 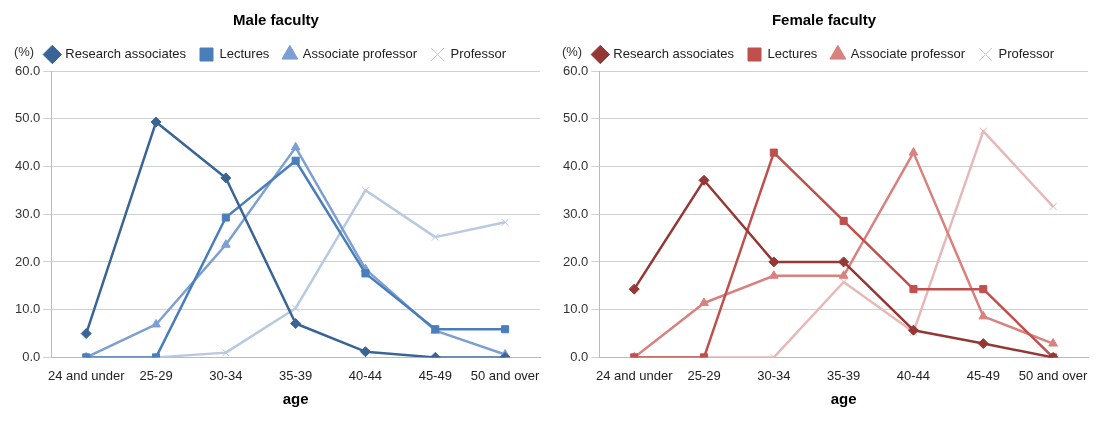 What do you see at coordinates (276, 20) in the screenshot?
I see `chart-title: Male faculty` at bounding box center [276, 20].